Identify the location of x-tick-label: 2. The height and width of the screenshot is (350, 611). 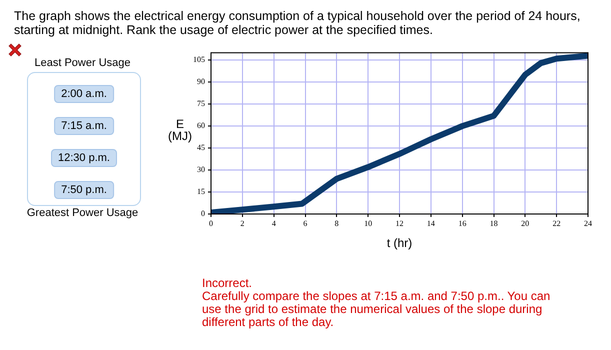
(242, 223).